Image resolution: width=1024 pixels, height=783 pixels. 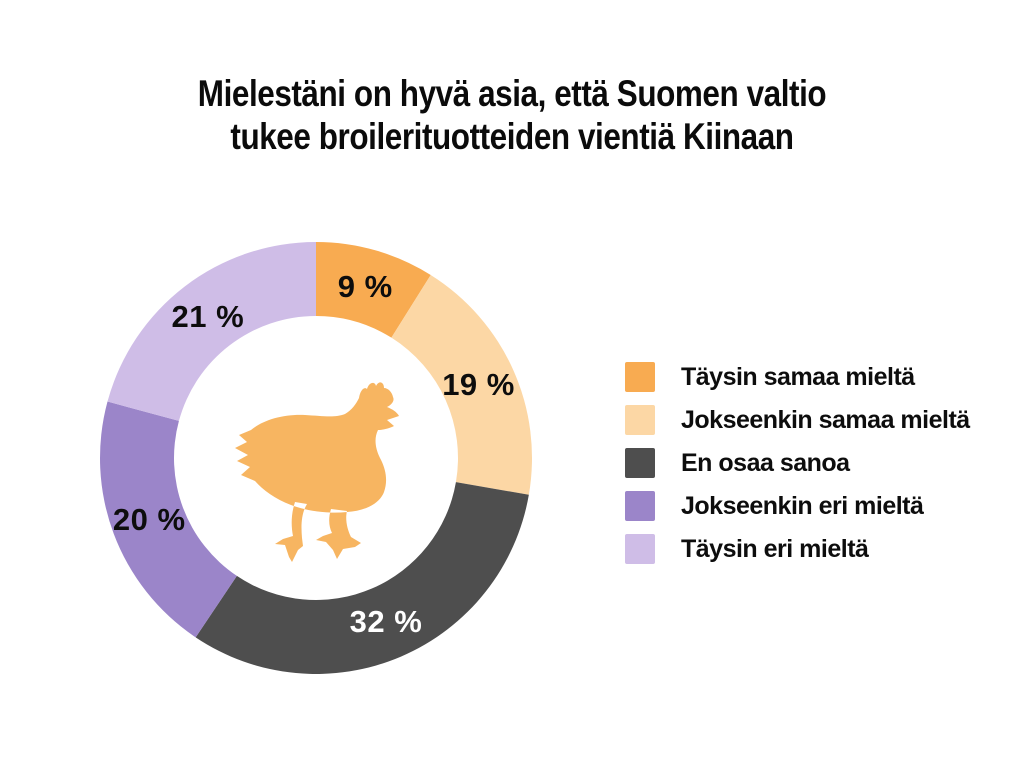 I want to click on legend-item-0: Täysin samaa mieltä, so click(x=797, y=377).